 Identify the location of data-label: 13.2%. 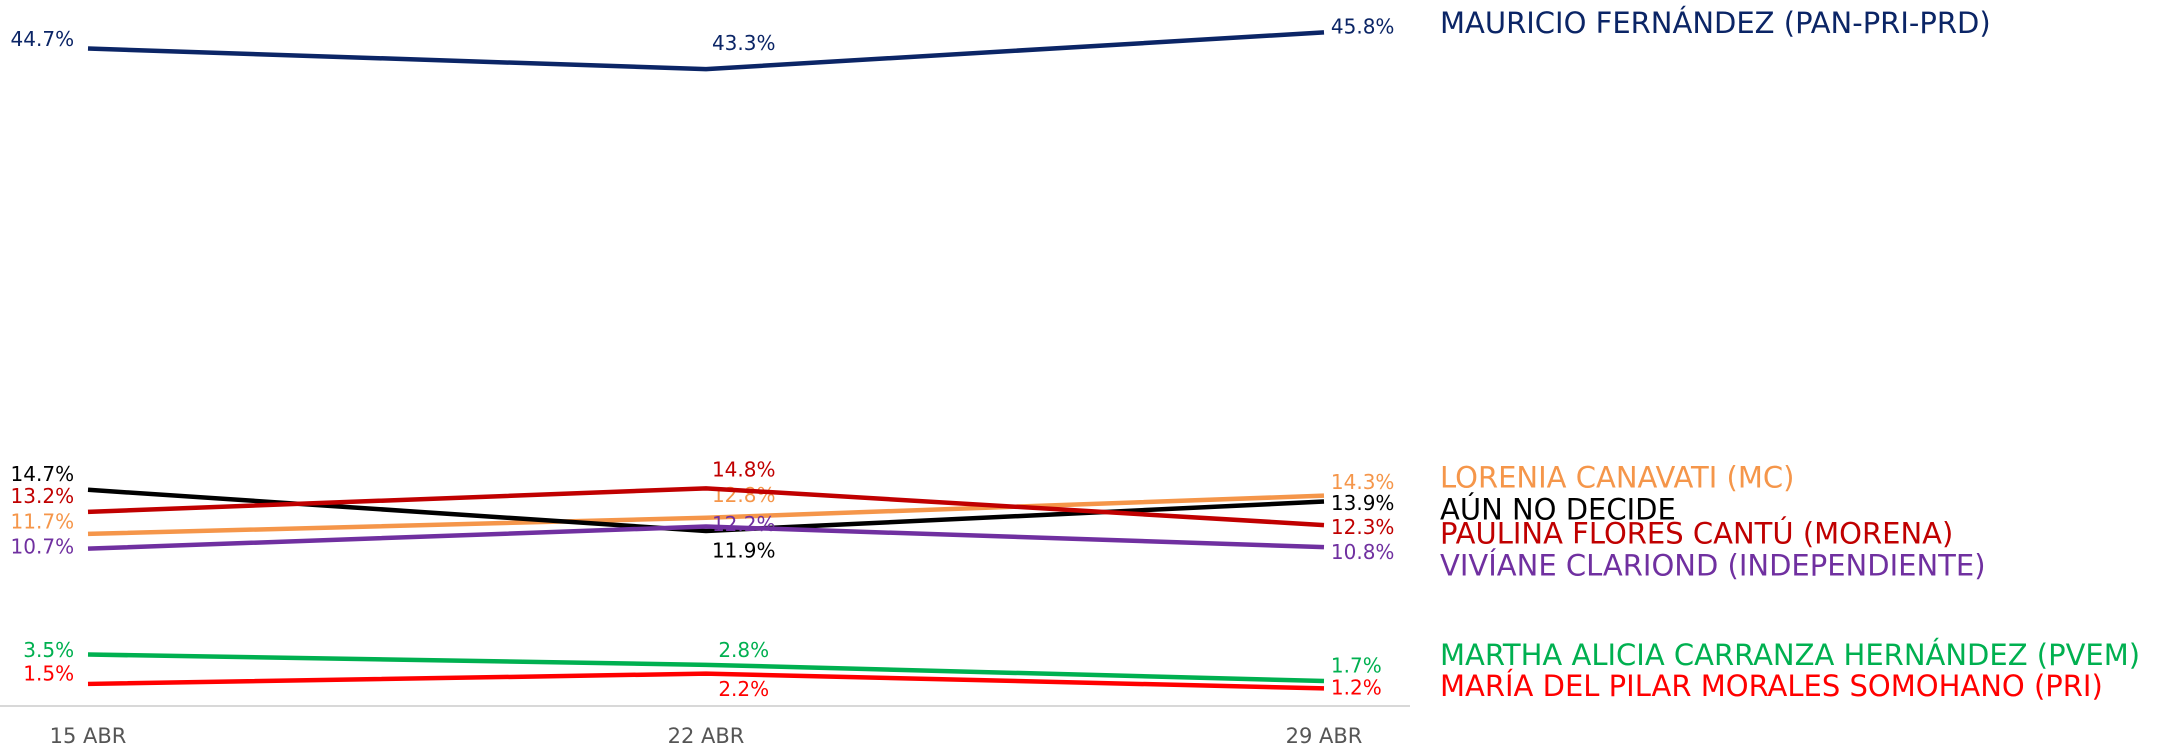
(43, 496).